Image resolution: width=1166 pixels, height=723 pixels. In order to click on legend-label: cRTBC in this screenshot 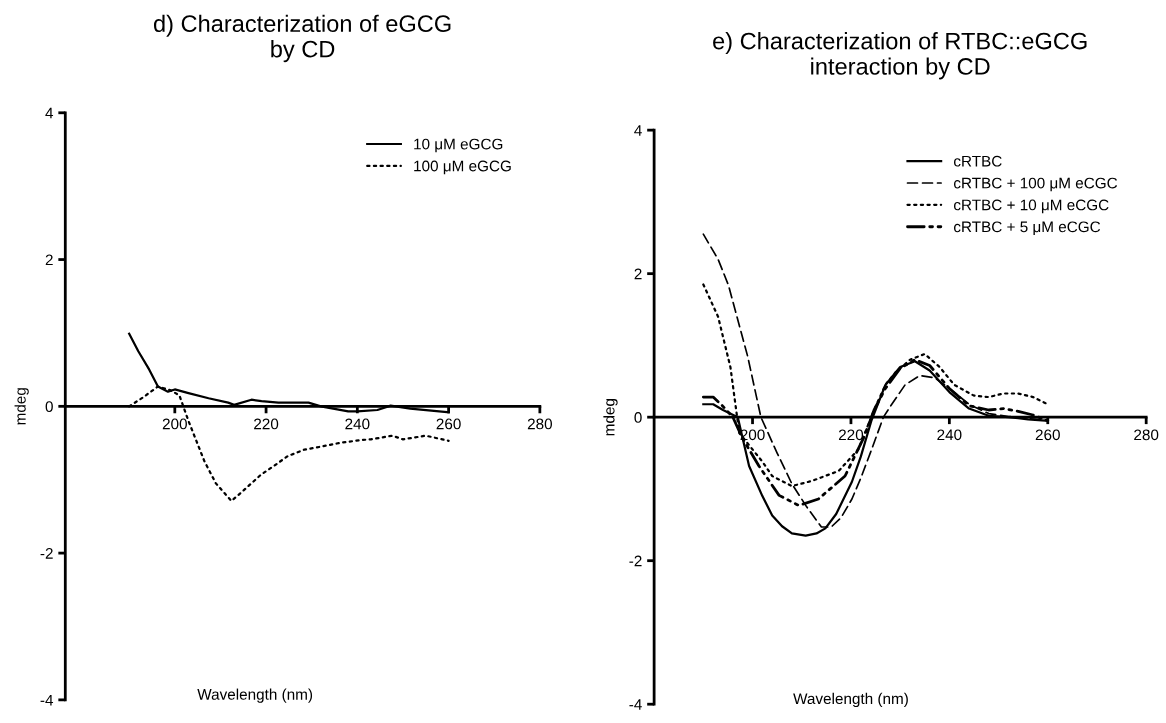, I will do `click(977, 161)`.